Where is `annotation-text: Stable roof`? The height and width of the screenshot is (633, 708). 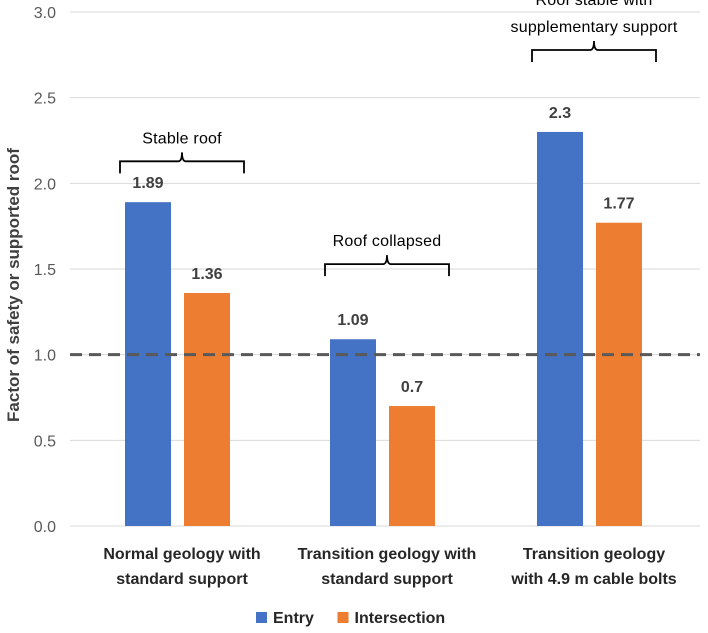 annotation-text: Stable roof is located at coordinates (182, 138).